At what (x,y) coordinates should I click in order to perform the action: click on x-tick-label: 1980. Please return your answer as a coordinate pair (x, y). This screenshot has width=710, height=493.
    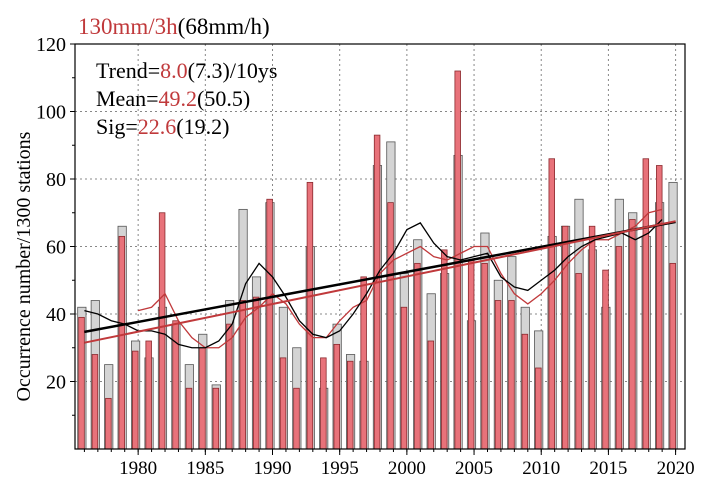
    Looking at the image, I should click on (138, 468).